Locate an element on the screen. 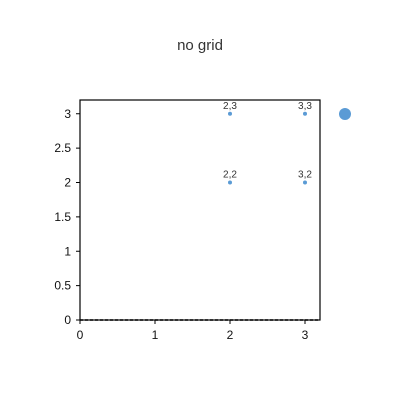  chart-title: no grid is located at coordinates (200, 45).